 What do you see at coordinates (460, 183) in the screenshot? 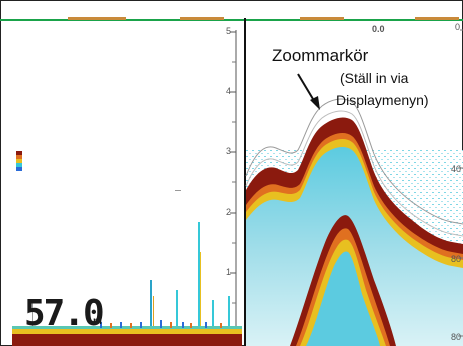
I see `right-scale-ticks` at bounding box center [460, 183].